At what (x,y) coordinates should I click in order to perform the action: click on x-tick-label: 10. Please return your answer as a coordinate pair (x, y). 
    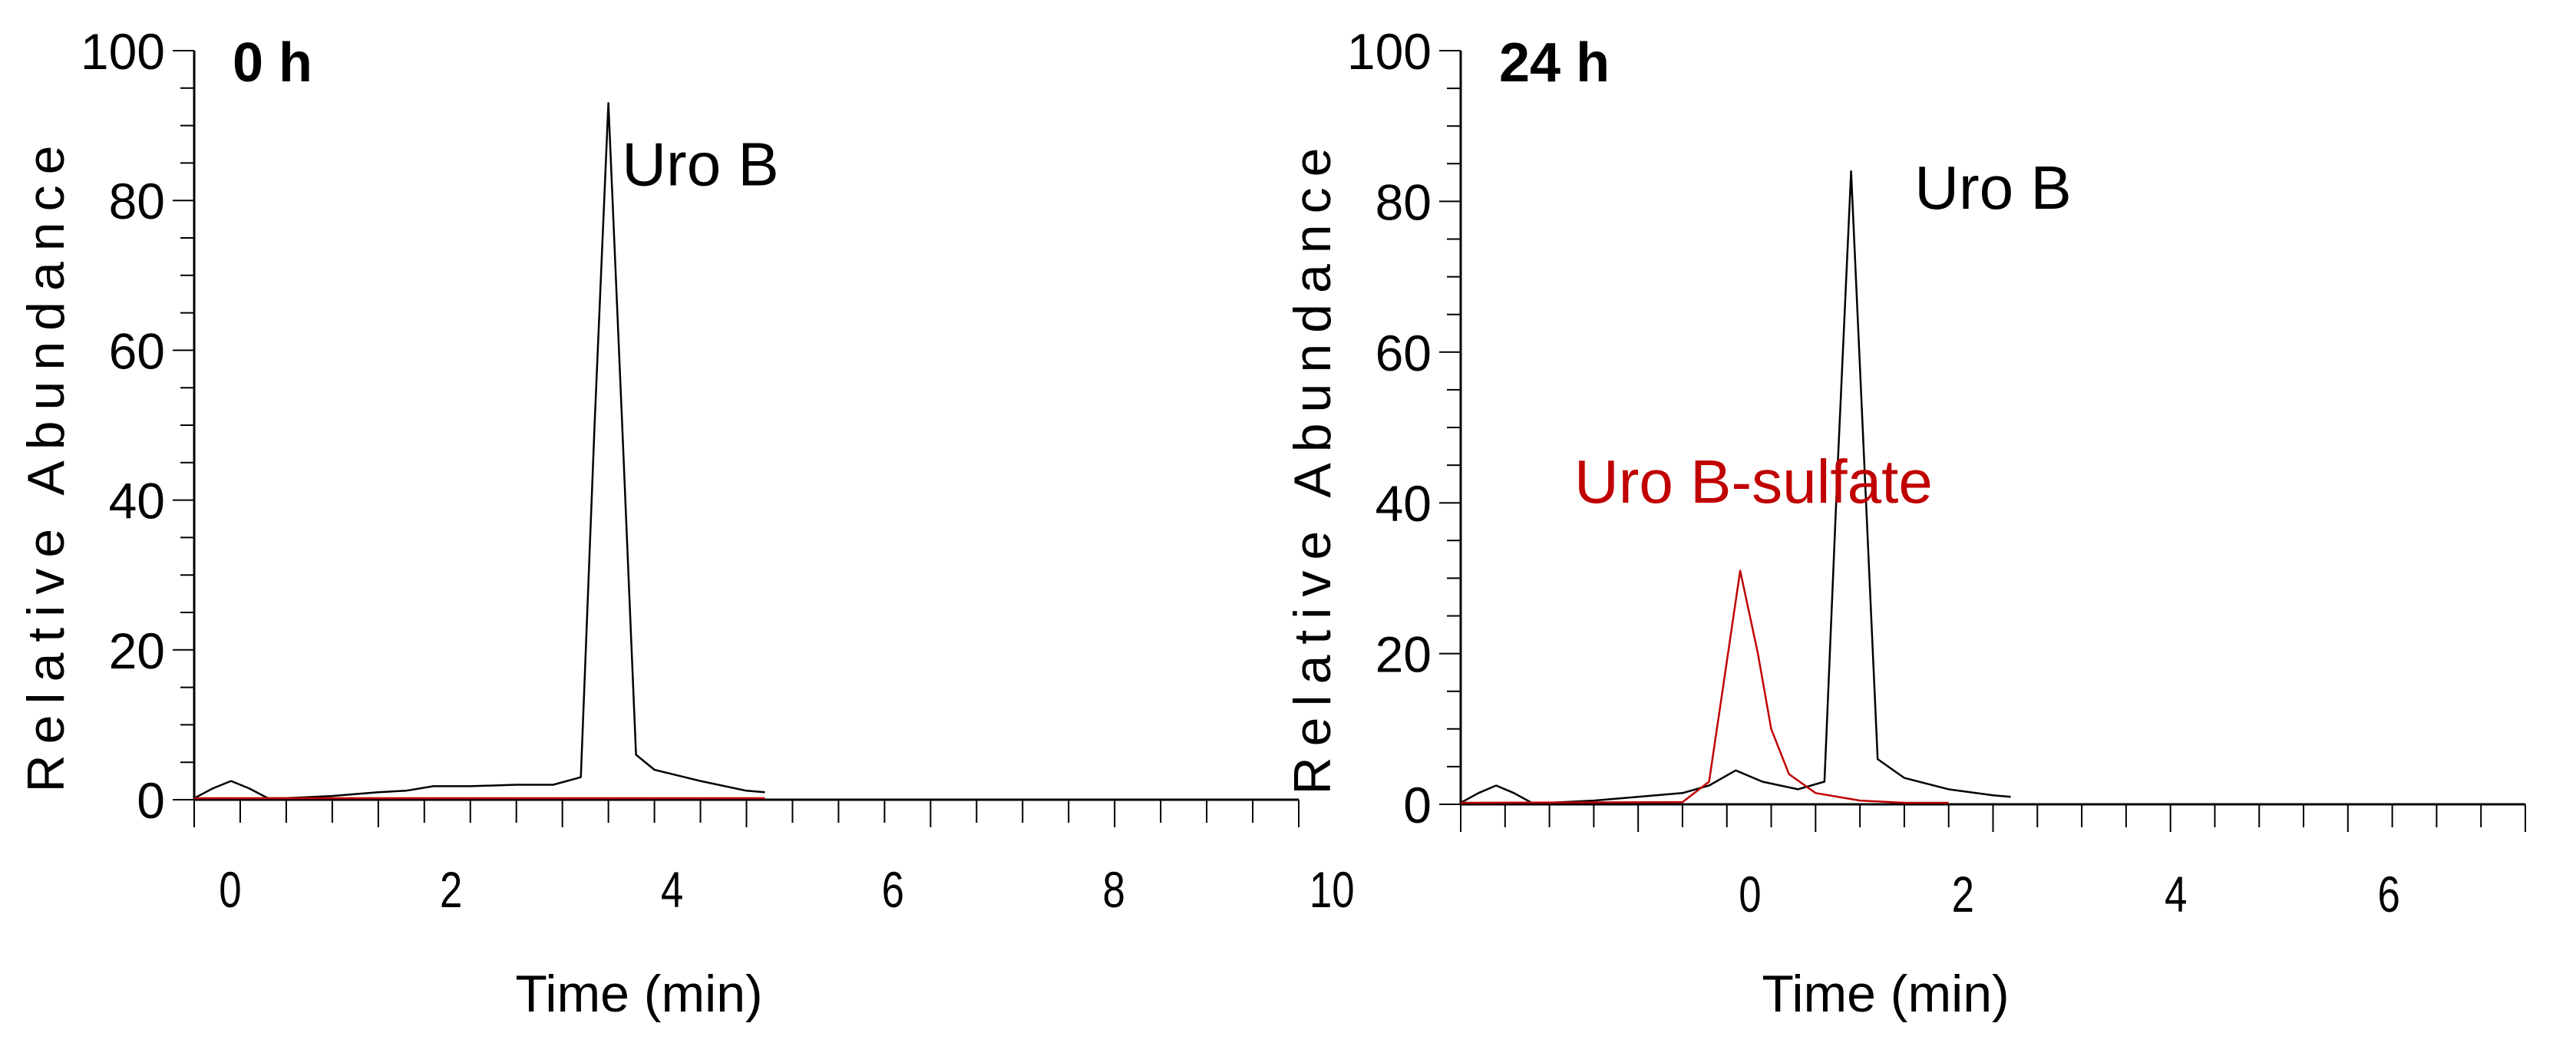
    Looking at the image, I should click on (1332, 889).